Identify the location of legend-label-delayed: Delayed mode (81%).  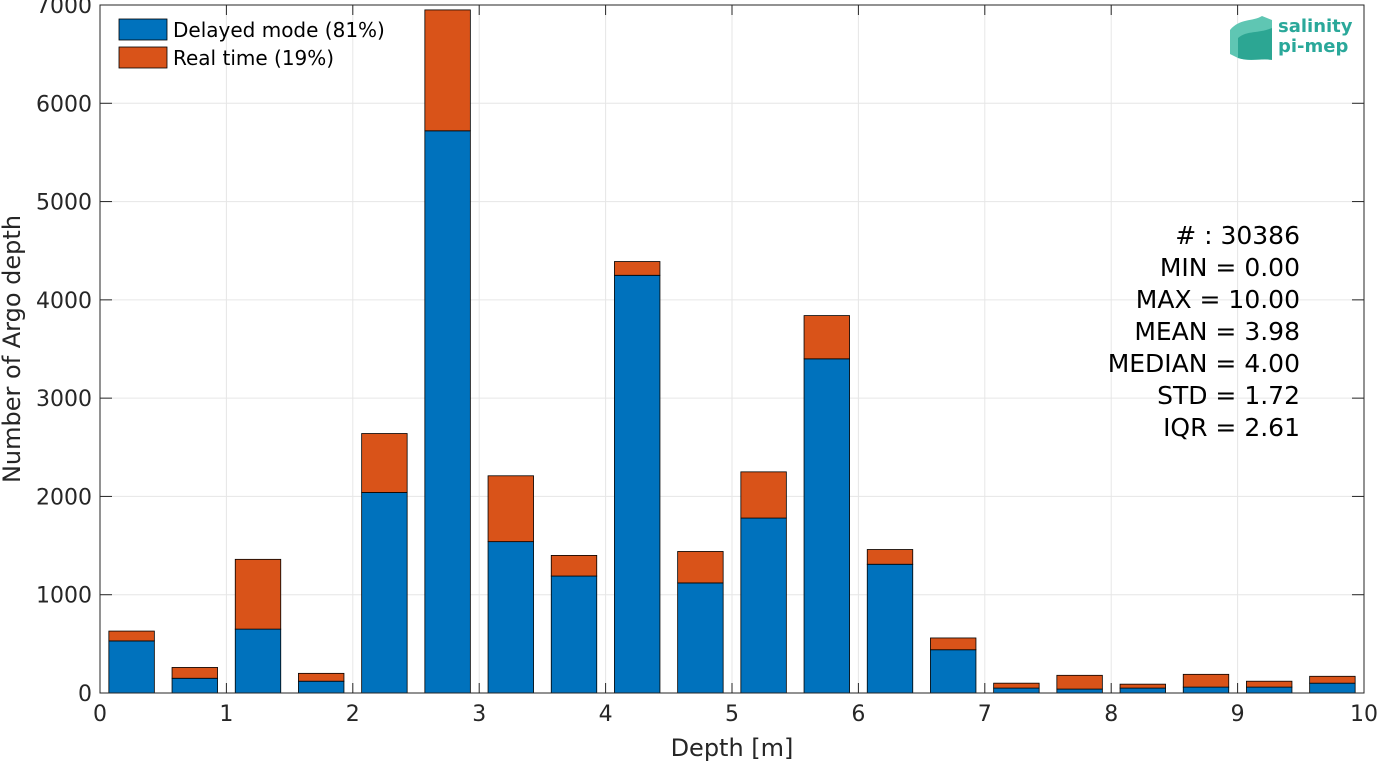
(279, 30).